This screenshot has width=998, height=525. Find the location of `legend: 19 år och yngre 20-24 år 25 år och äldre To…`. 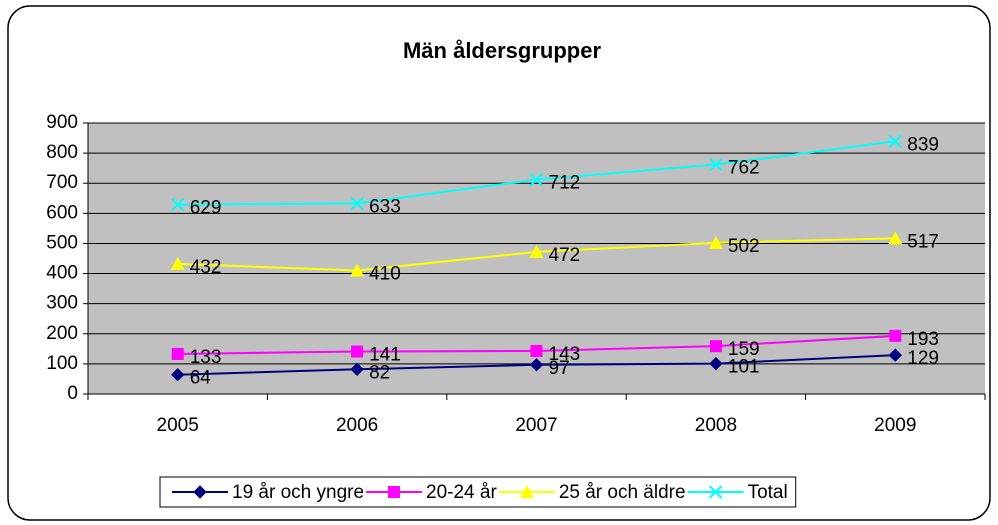

legend: 19 år och yngre 20-24 år 25 år och äldre To… is located at coordinates (478, 492).